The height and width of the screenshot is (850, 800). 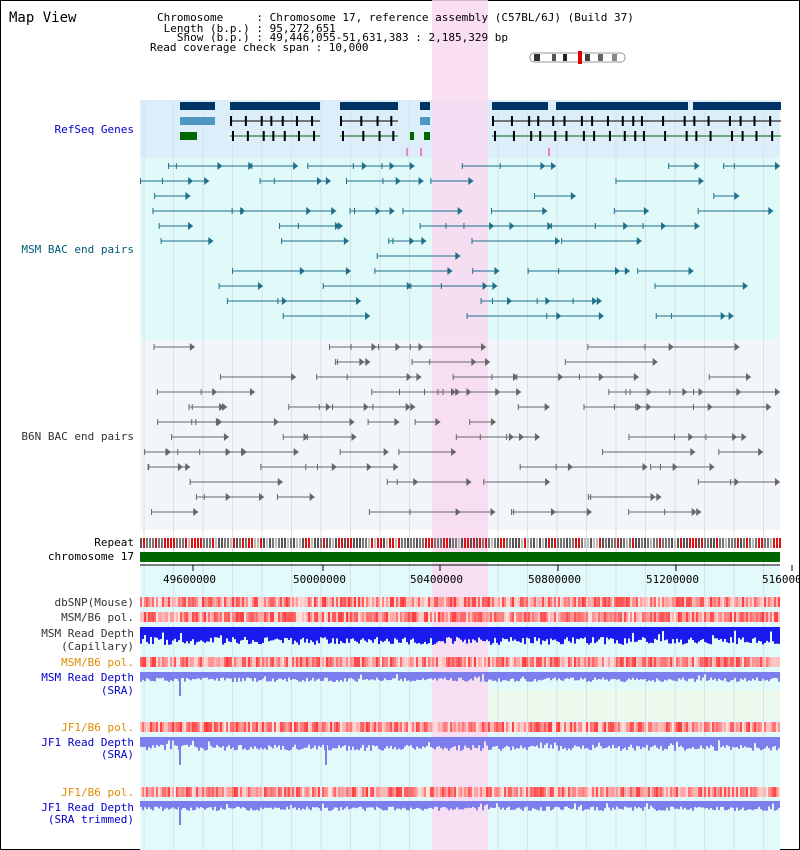 What do you see at coordinates (87, 677) in the screenshot?
I see `track-label-msm-read-depth-sra: MSM Read Depth` at bounding box center [87, 677].